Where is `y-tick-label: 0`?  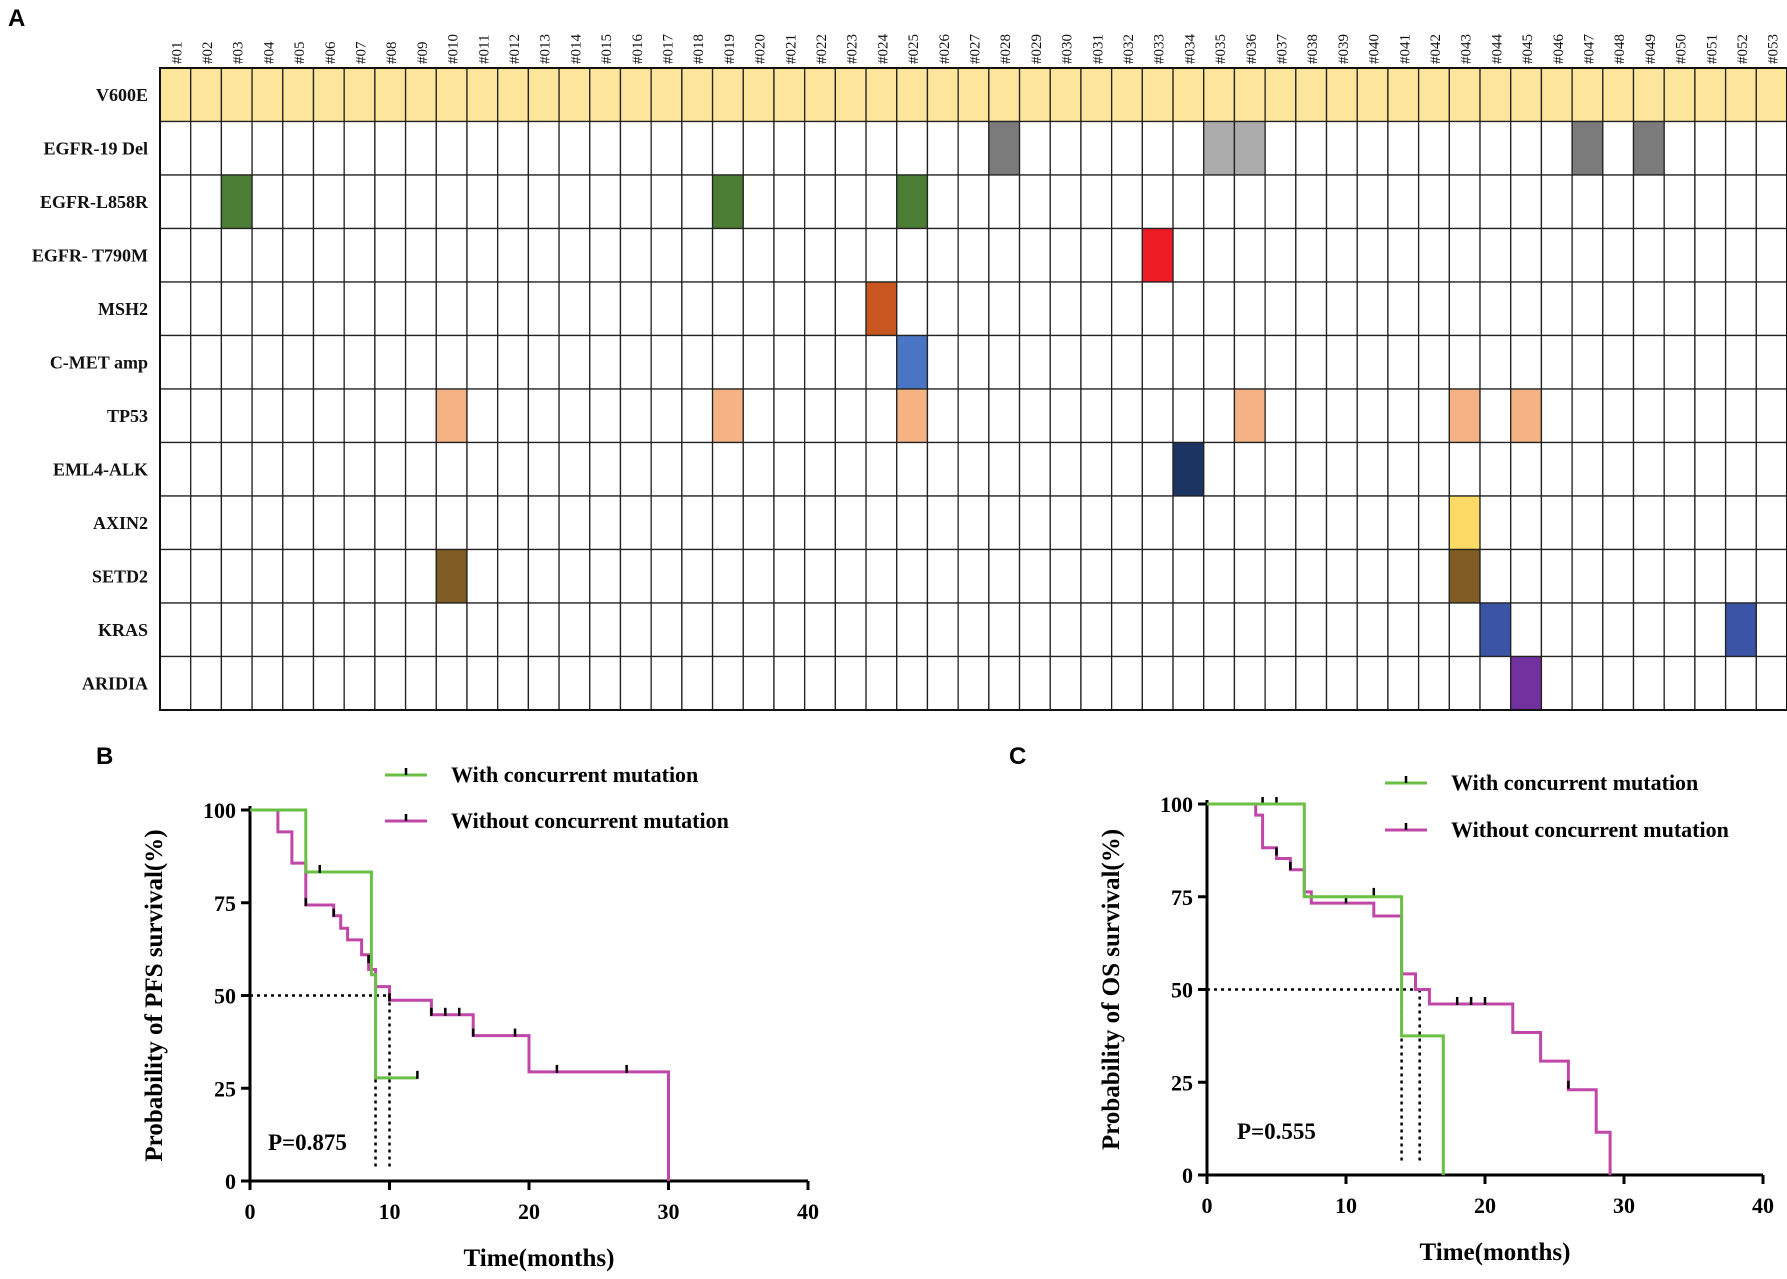
y-tick-label: 0 is located at coordinates (230, 1181).